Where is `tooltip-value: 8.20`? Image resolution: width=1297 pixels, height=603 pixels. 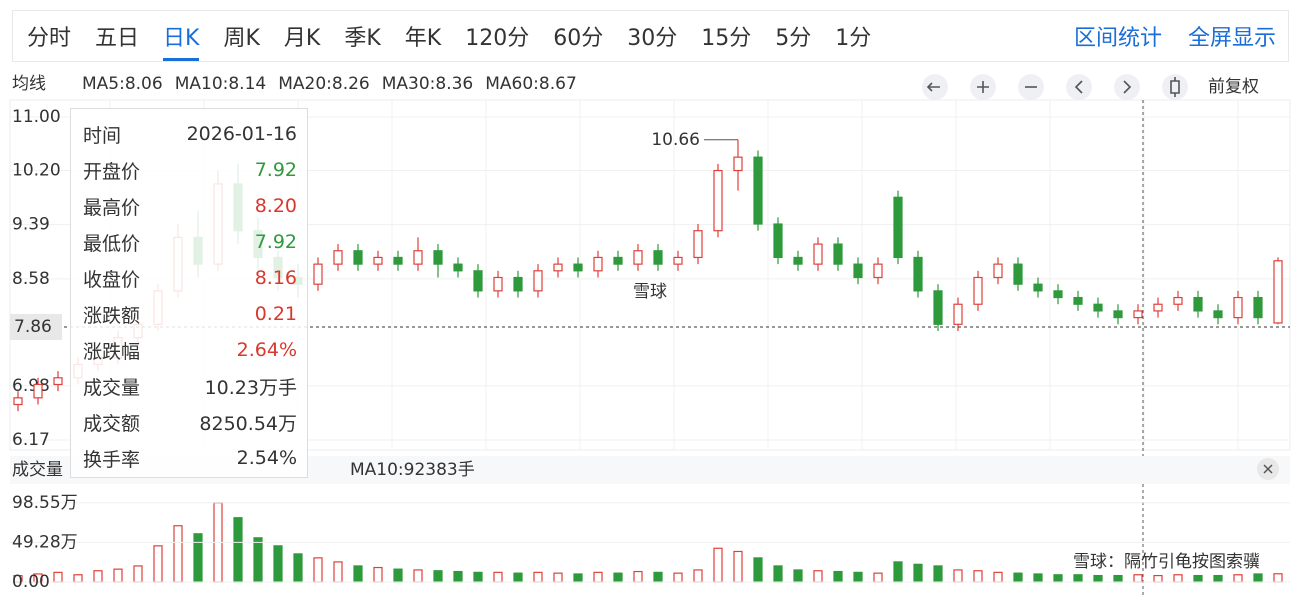
tooltip-value: 8.20 is located at coordinates (275, 206).